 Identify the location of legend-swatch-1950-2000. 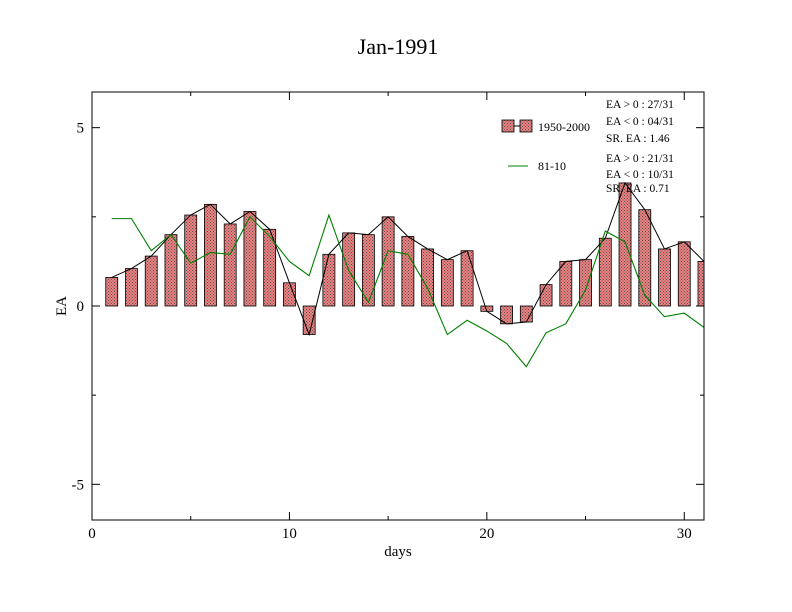
(508, 126).